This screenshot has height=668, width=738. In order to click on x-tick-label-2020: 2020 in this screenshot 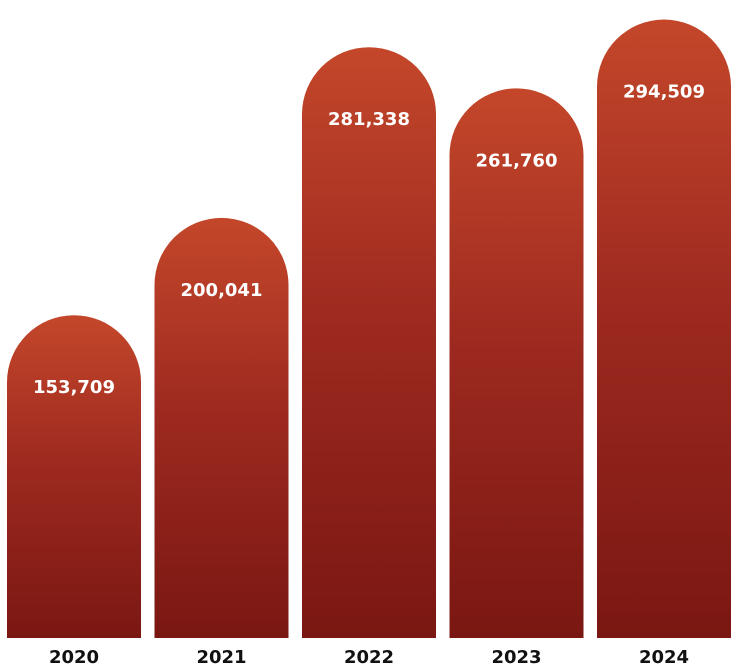, I will do `click(74, 657)`.